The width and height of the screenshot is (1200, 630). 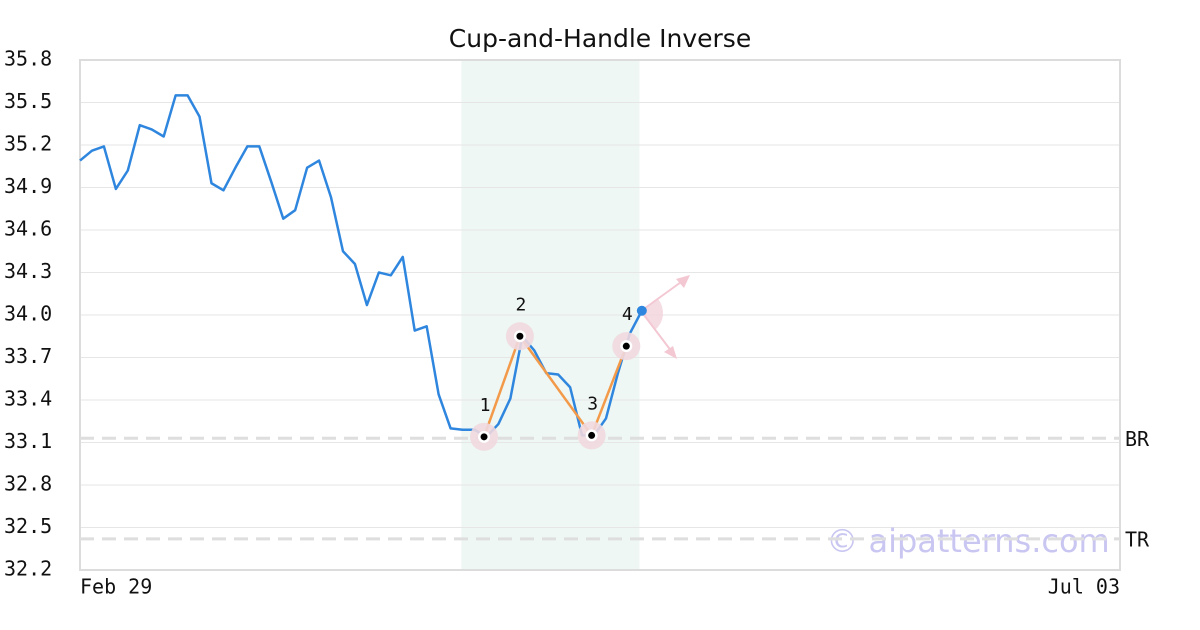 I want to click on y-tick-label: 34.9, so click(x=28, y=186).